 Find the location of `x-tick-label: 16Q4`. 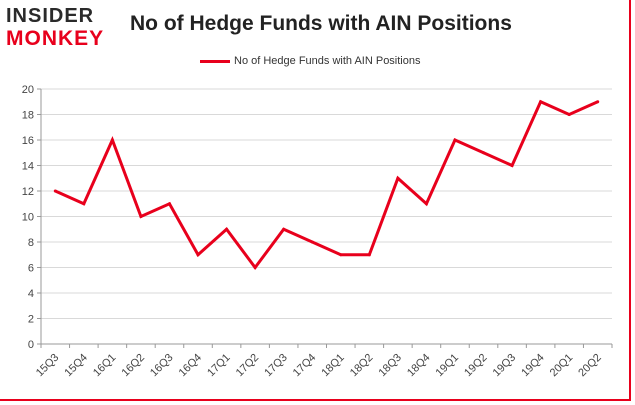

x-tick-label: 16Q4 is located at coordinates (191, 366).